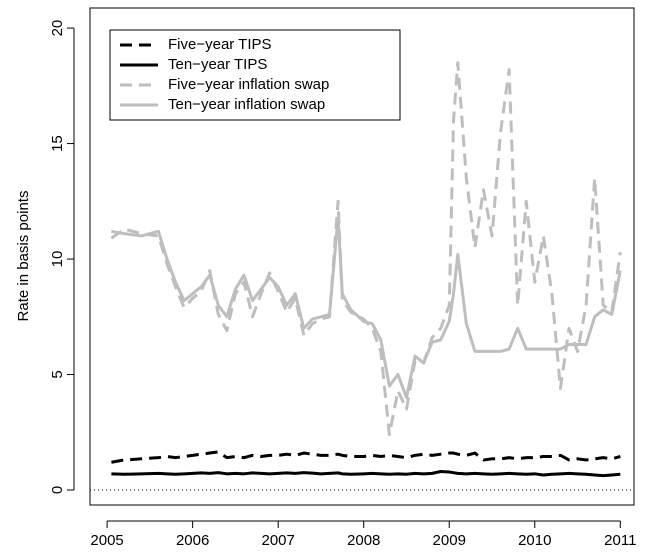 The image size is (648, 553). What do you see at coordinates (246, 104) in the screenshot?
I see `legend-label: Ten−year inflation swap` at bounding box center [246, 104].